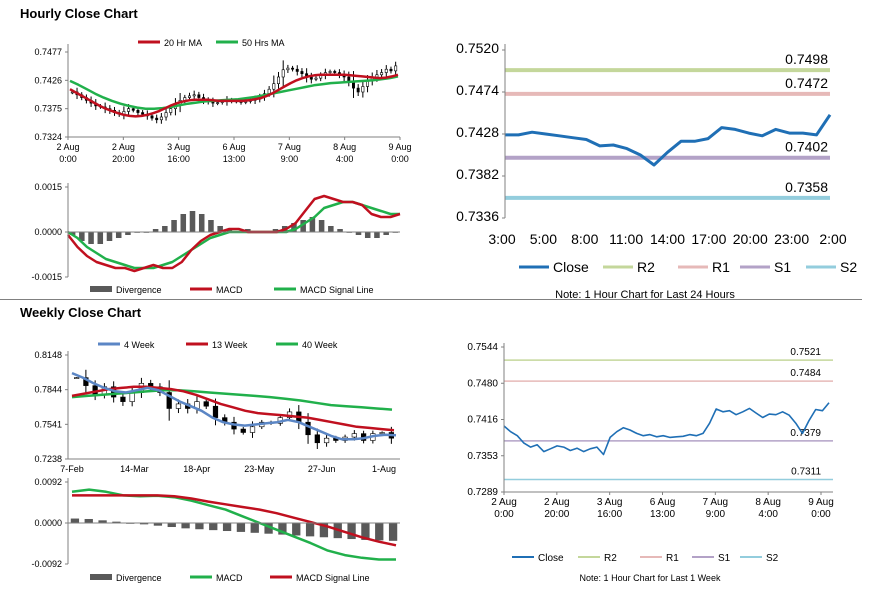  Describe the element at coordinates (67, 147) in the screenshot. I see `hourly-price-xtick-label: 2 Aug` at that location.